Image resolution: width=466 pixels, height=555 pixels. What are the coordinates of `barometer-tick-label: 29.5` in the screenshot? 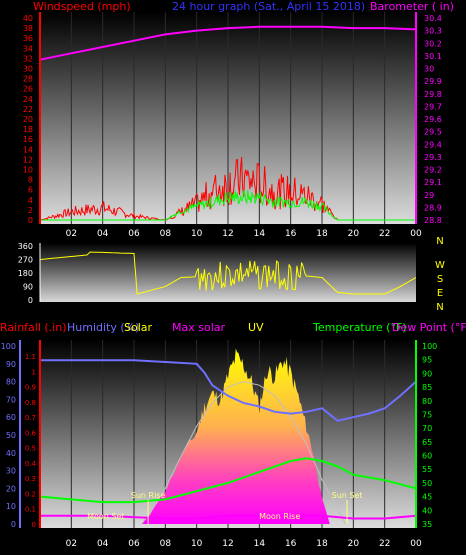 It's located at (433, 132).